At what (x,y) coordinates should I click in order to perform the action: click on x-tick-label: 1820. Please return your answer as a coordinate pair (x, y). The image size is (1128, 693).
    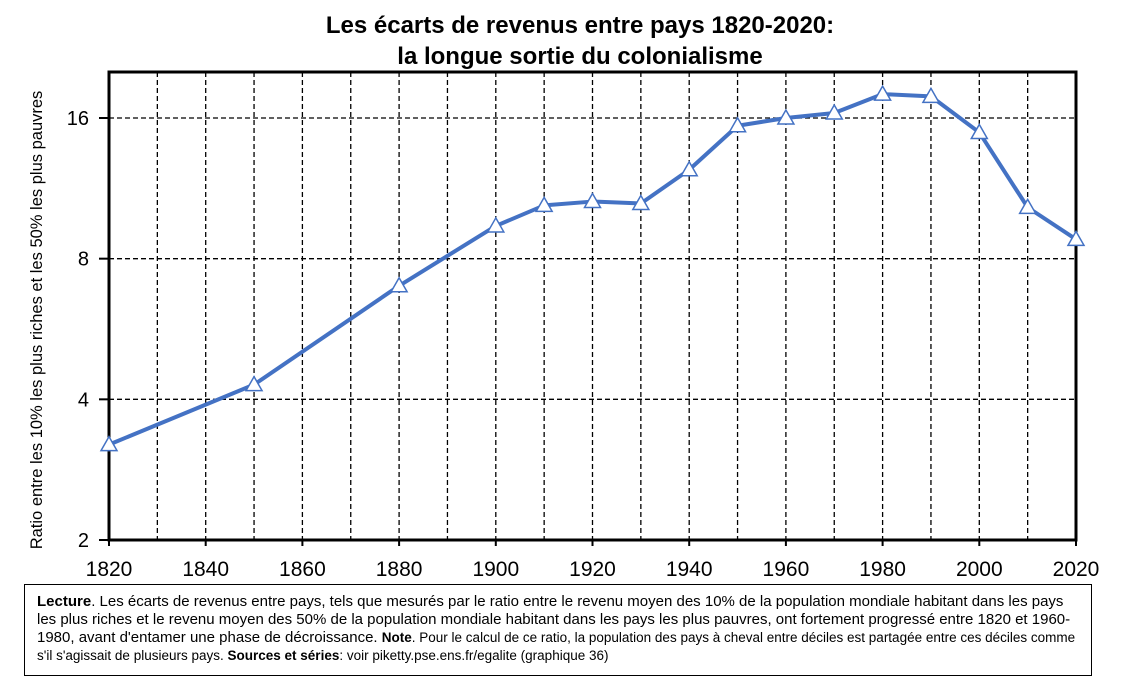
    Looking at the image, I should click on (109, 569).